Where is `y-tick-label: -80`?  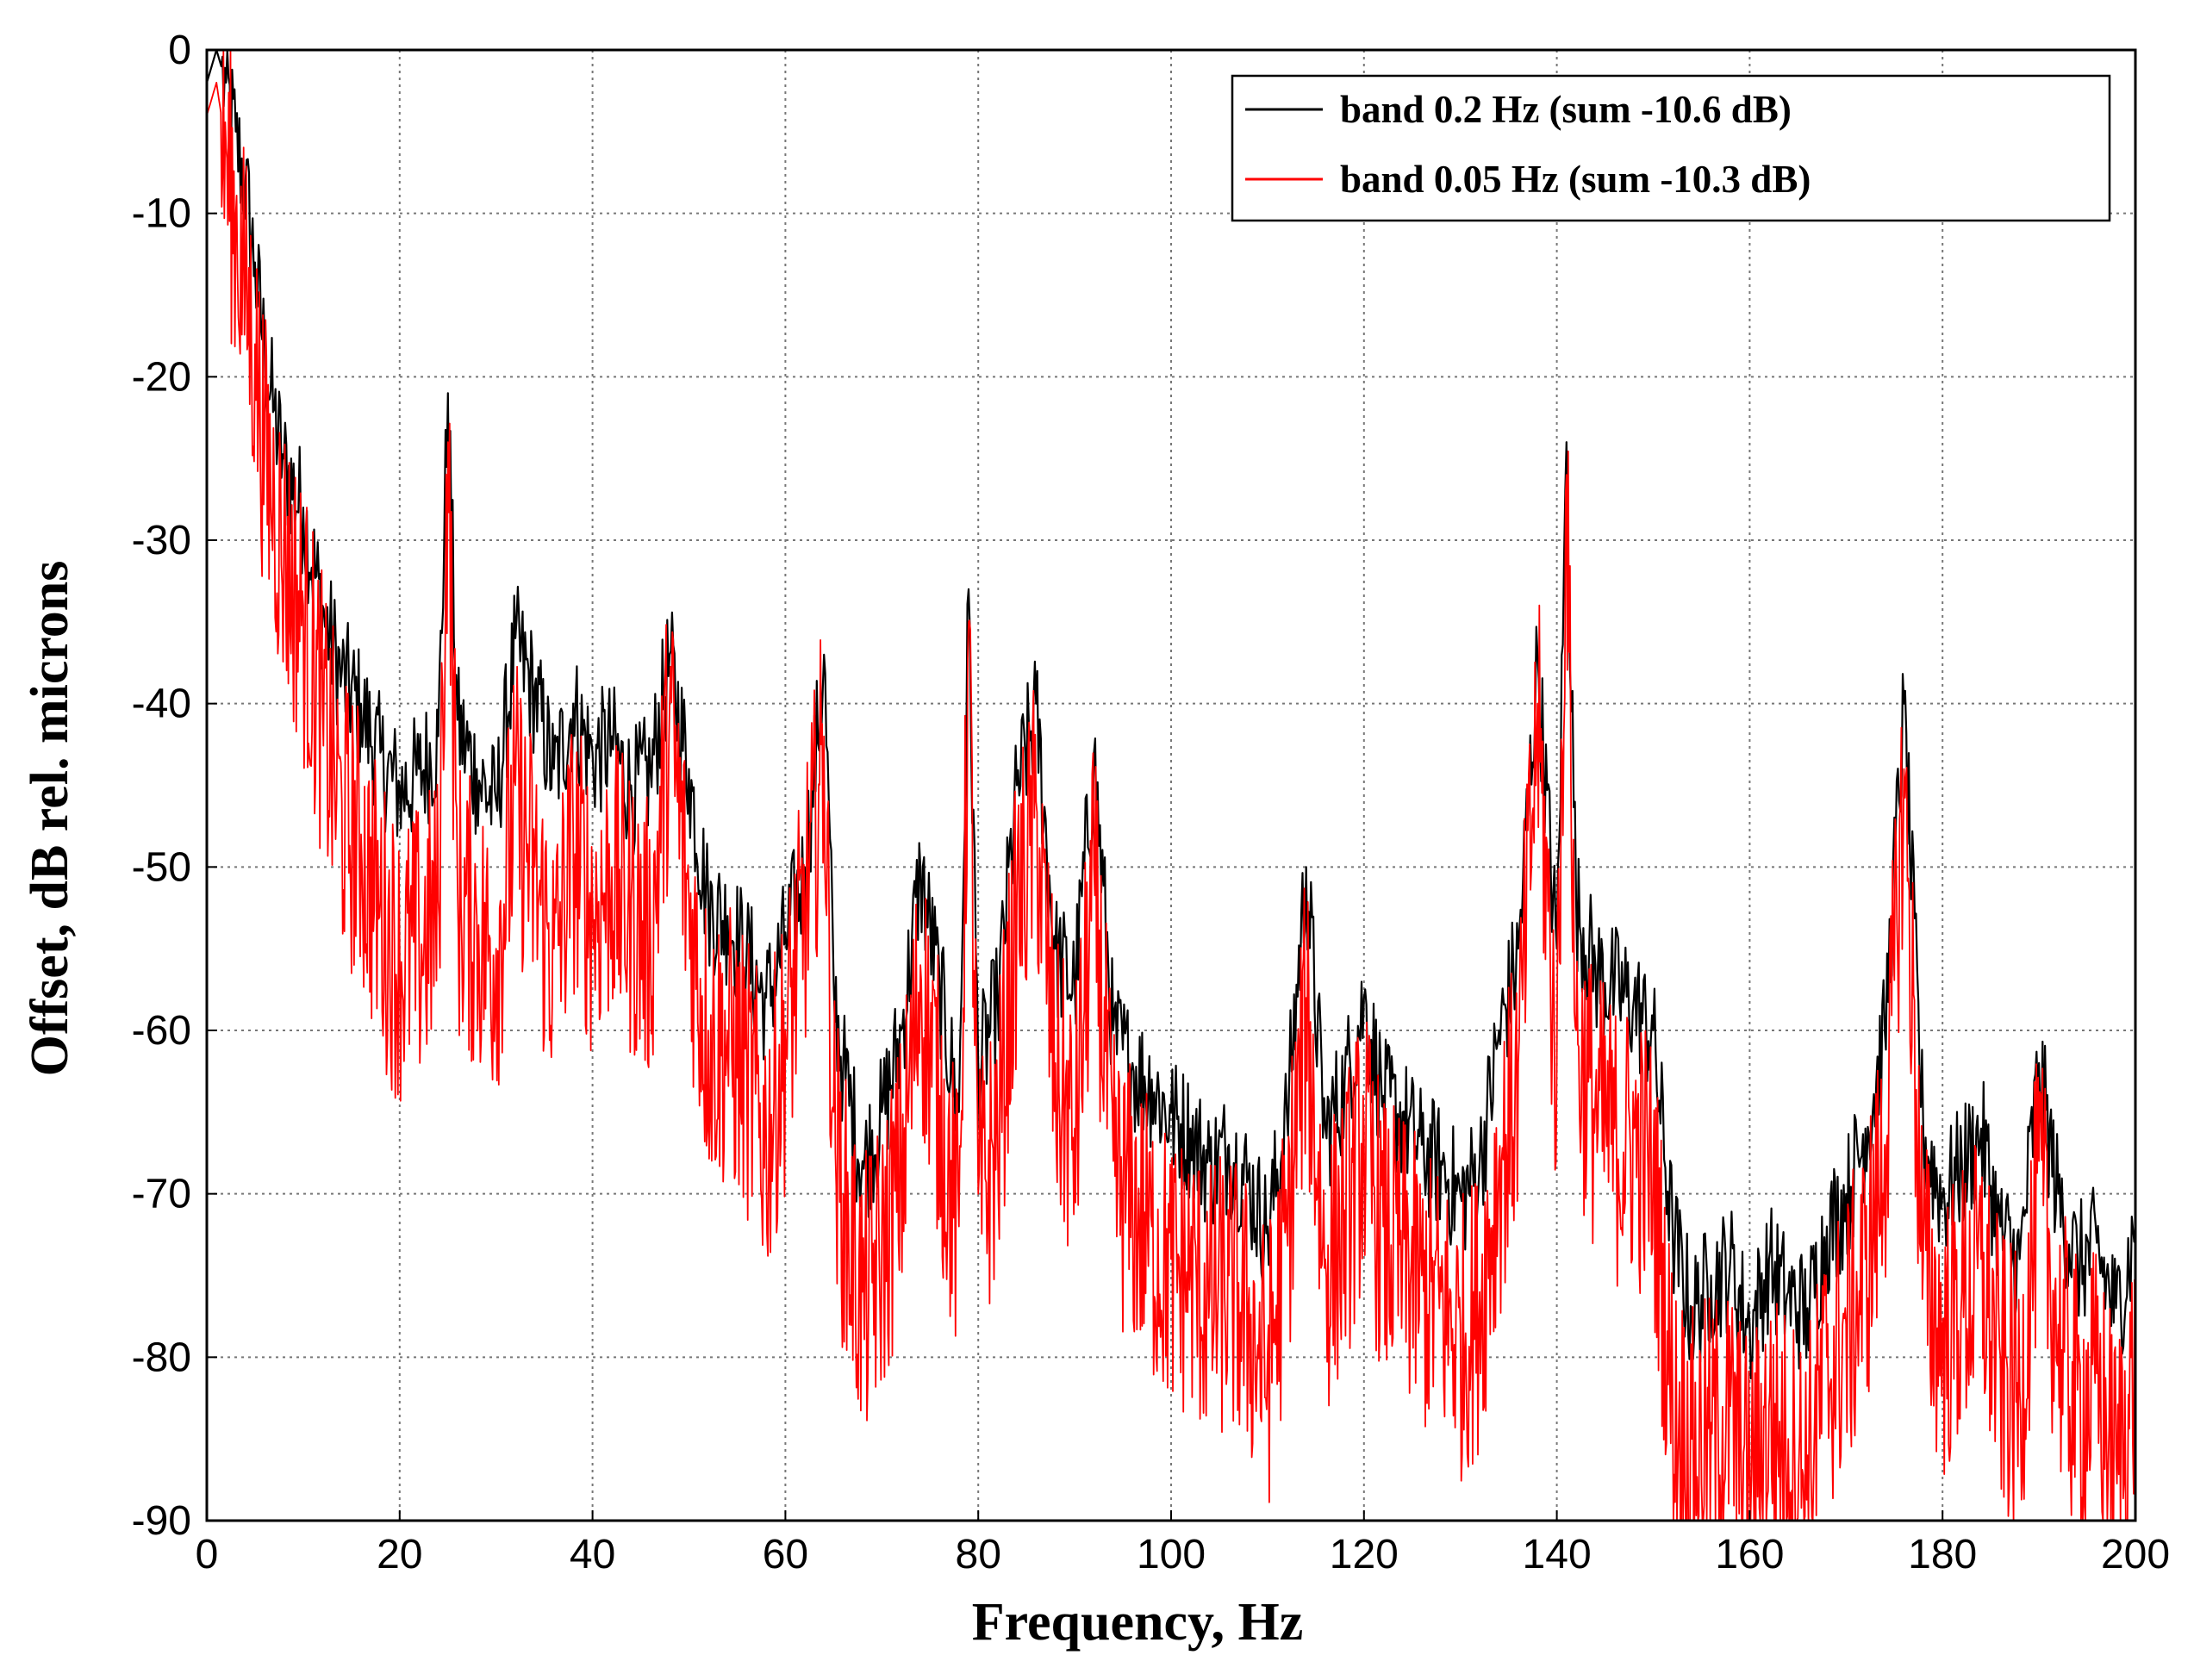 y-tick-label: -80 is located at coordinates (162, 1357).